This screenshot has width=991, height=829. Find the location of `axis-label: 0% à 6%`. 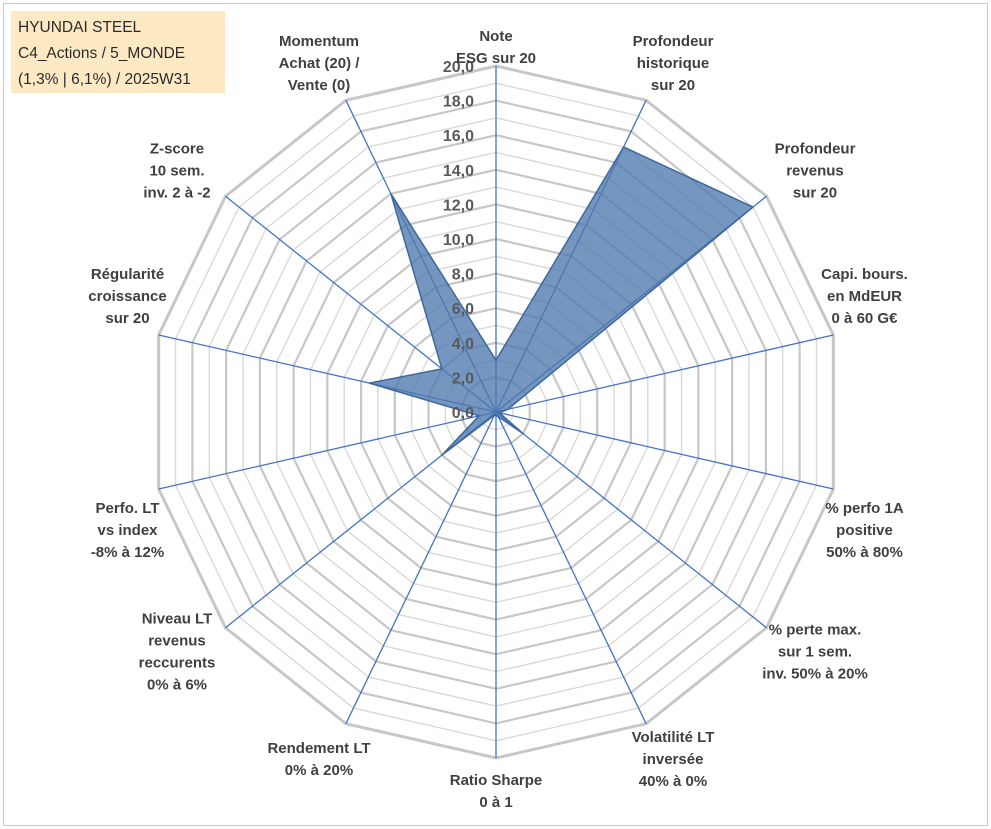

axis-label: 0% à 6% is located at coordinates (177, 685).